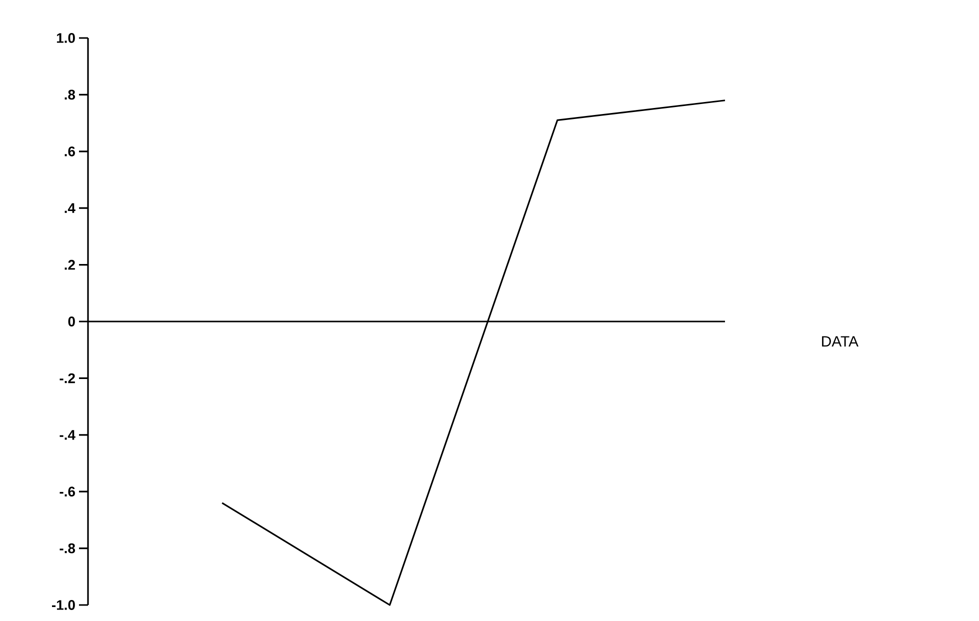 The width and height of the screenshot is (979, 621). Describe the element at coordinates (71, 321) in the screenshot. I see `y-tick-label: 0` at that location.